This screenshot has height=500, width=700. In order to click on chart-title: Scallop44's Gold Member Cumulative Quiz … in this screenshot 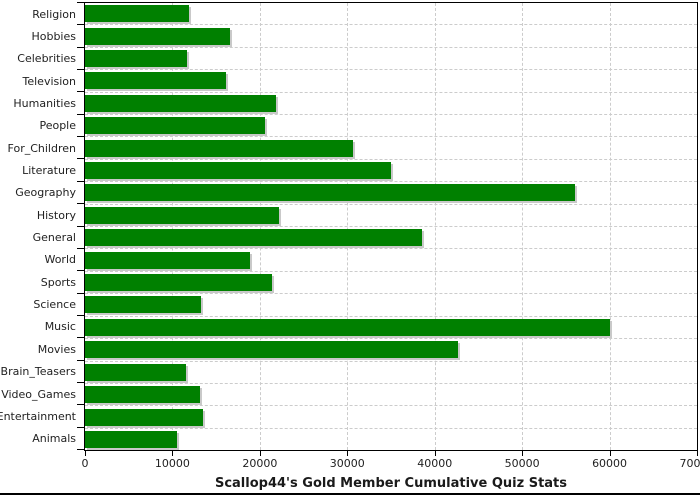, I will do `click(391, 483)`.